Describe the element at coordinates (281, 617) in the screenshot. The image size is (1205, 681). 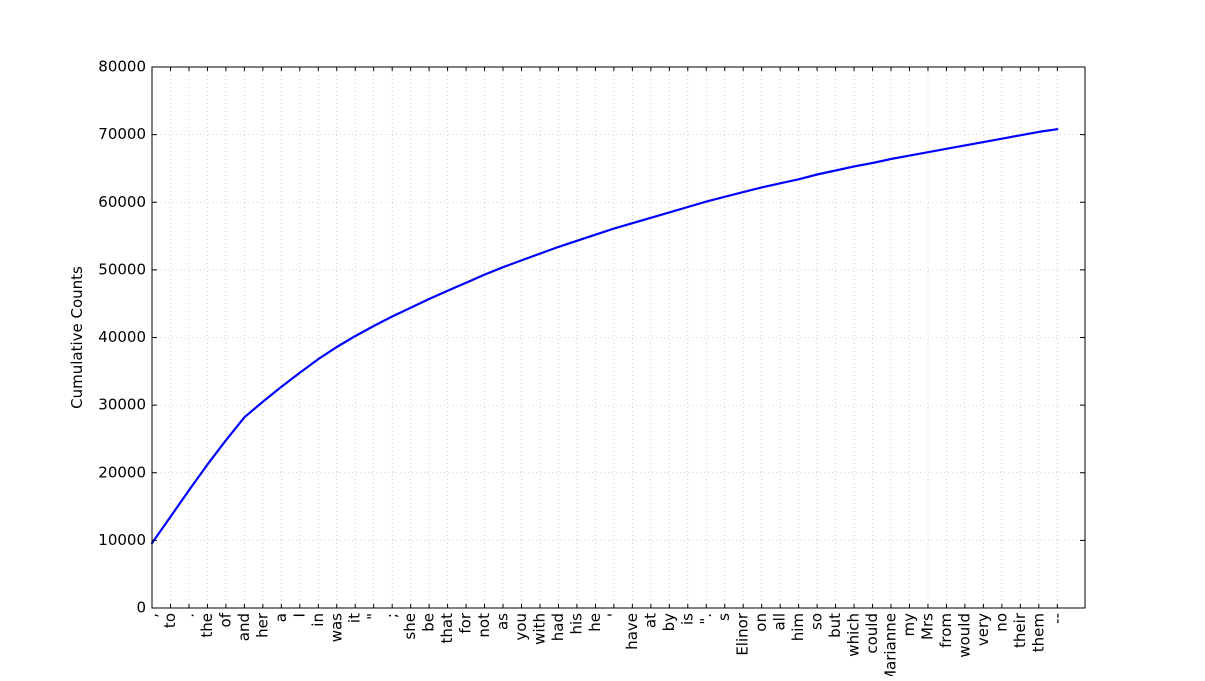
I see `x-tick-label: a` at that location.